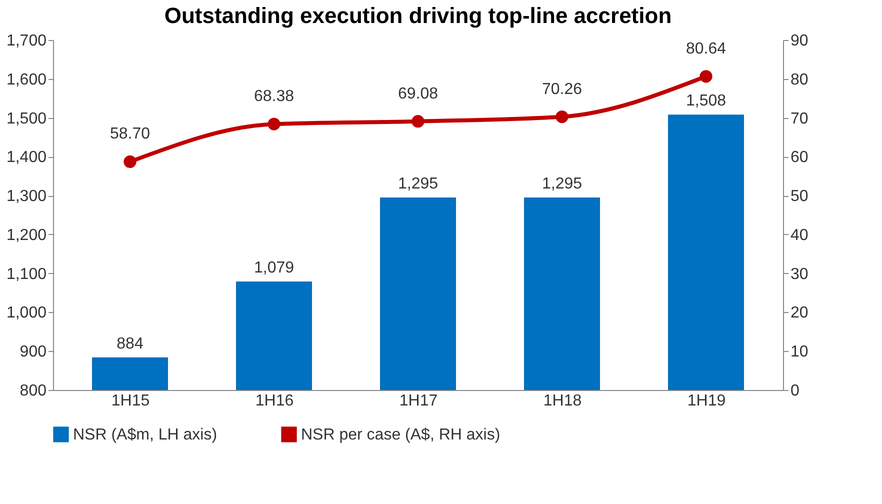  What do you see at coordinates (799, 235) in the screenshot?
I see `y2-tick-label: 40` at bounding box center [799, 235].